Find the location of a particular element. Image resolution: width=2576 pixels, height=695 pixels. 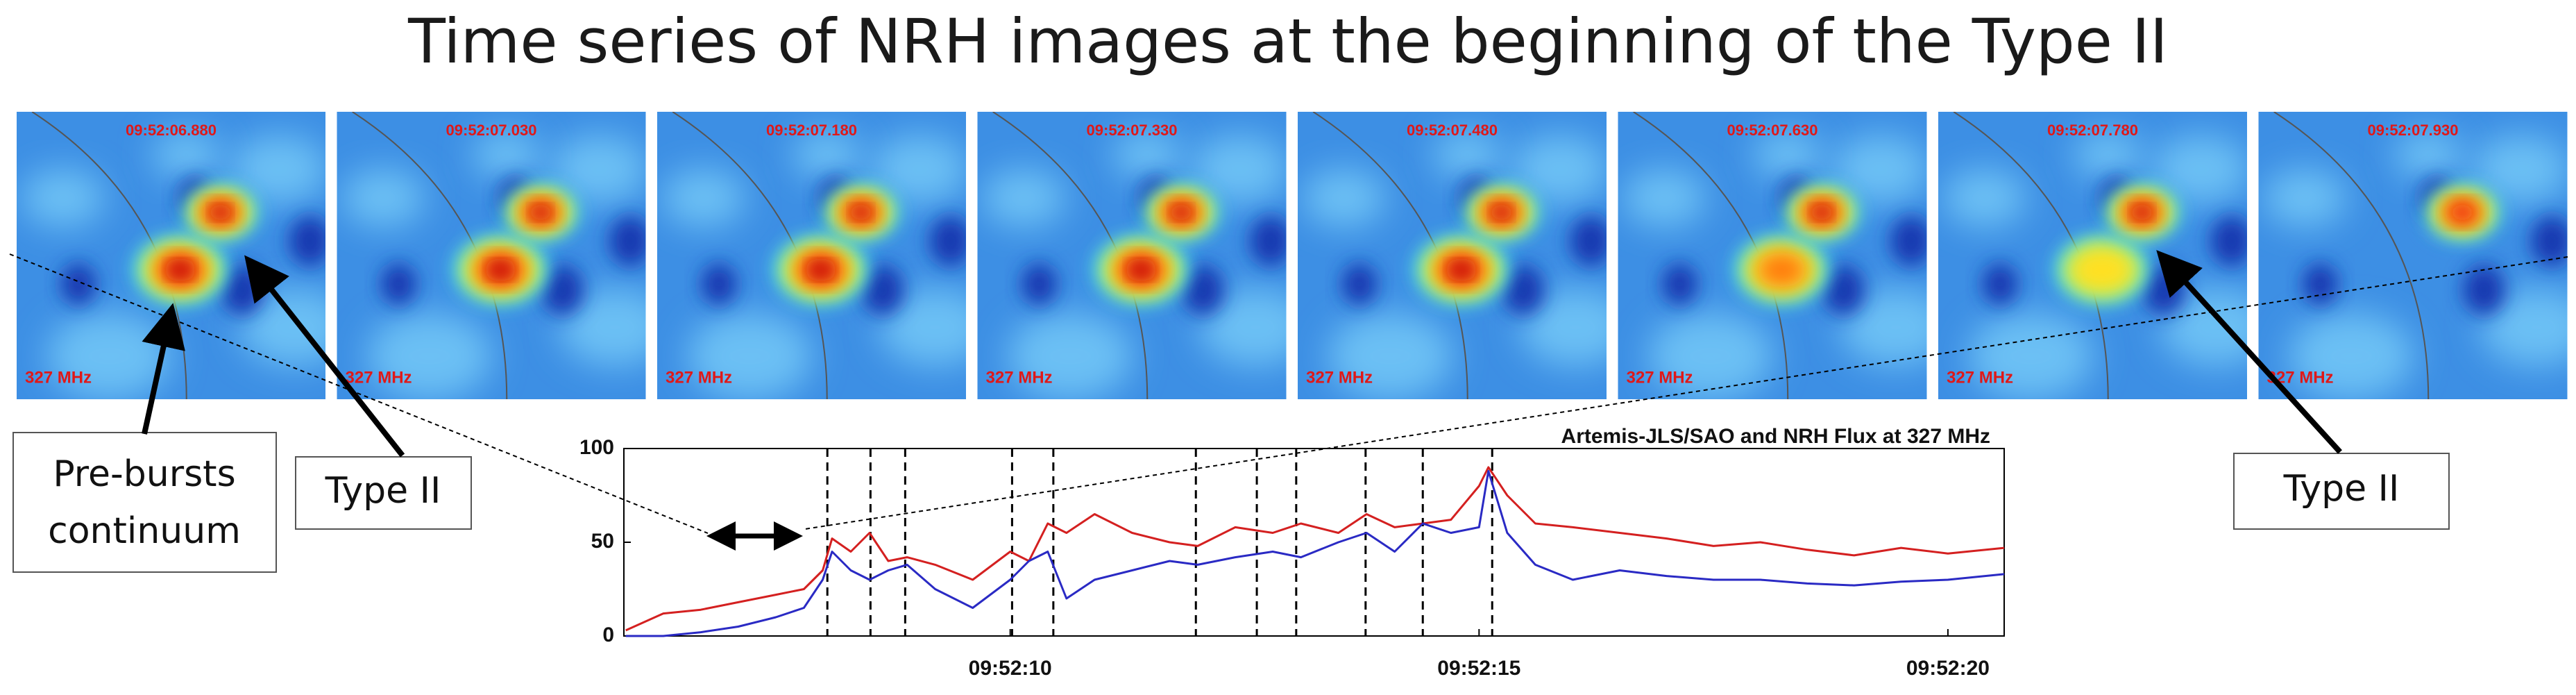

panel-time: 09:52:07.180 is located at coordinates (812, 130).